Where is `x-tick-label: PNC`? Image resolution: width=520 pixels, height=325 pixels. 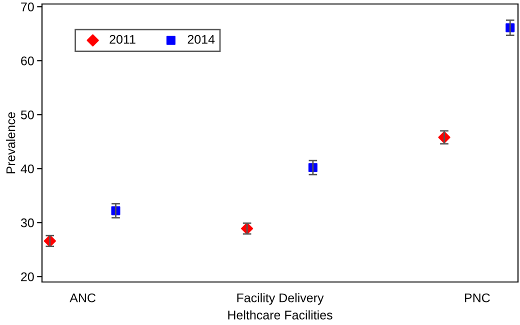 x-tick-label: PNC is located at coordinates (477, 297).